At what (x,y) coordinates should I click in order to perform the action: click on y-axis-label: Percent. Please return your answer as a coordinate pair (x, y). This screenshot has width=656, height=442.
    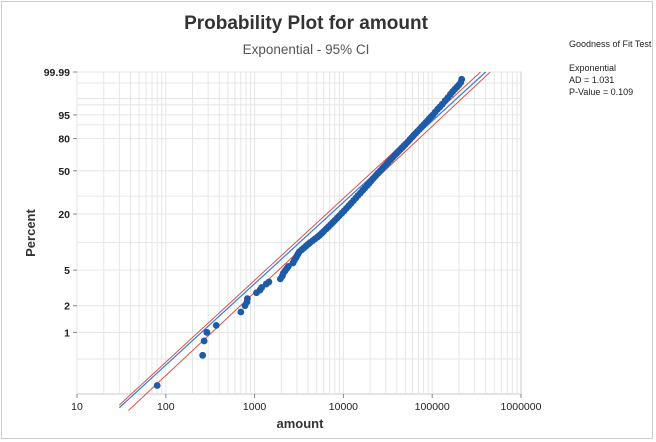
    Looking at the image, I should click on (30, 232).